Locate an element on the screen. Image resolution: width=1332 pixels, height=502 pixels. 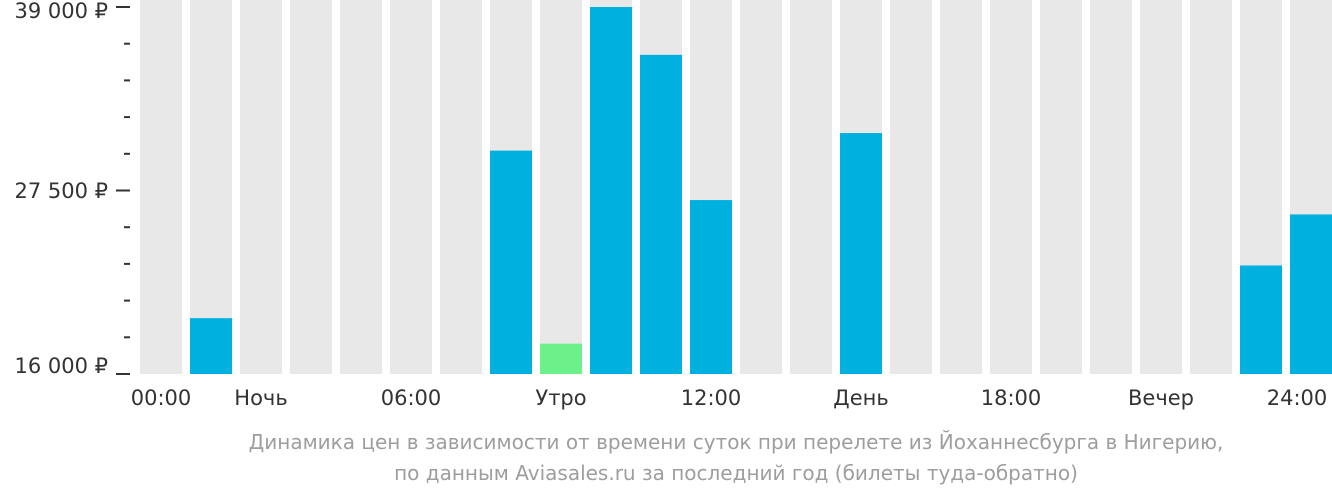
x-label-0000: 00:00 is located at coordinates (161, 398).